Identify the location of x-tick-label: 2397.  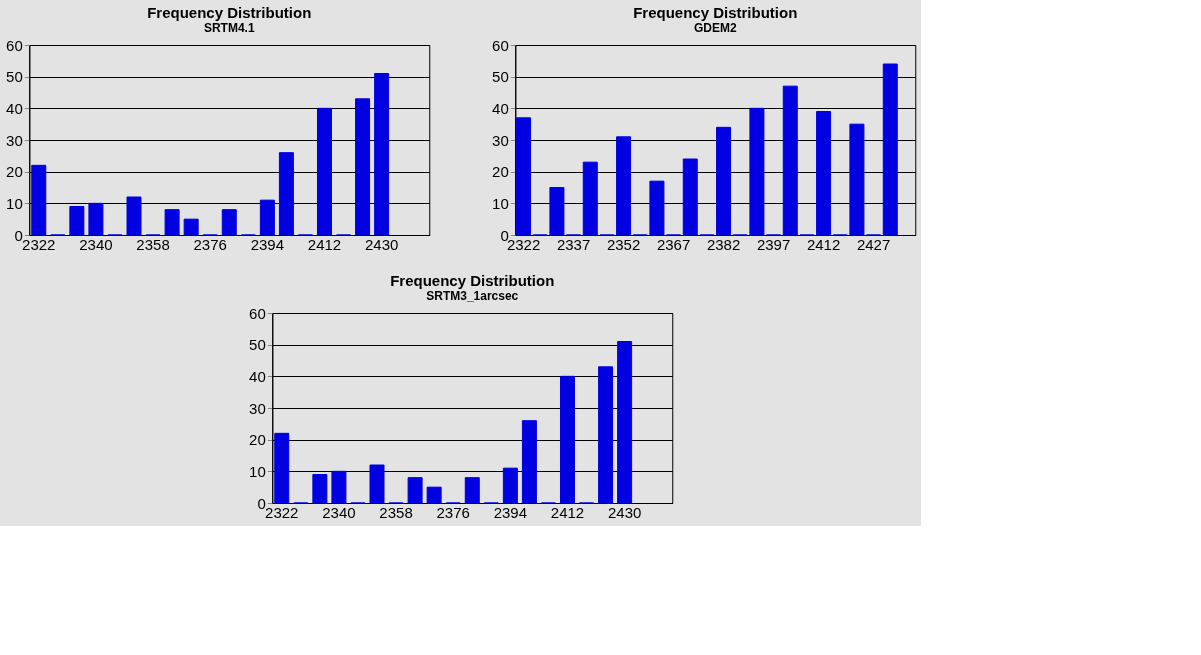
(773, 244).